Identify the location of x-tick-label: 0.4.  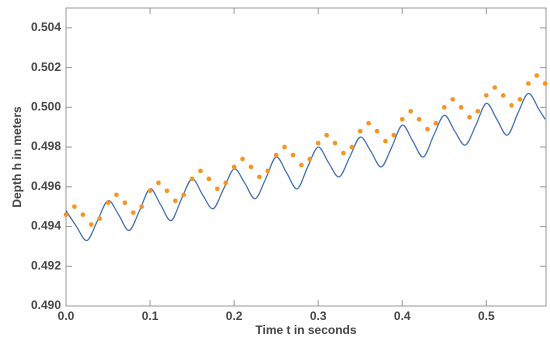
(402, 316).